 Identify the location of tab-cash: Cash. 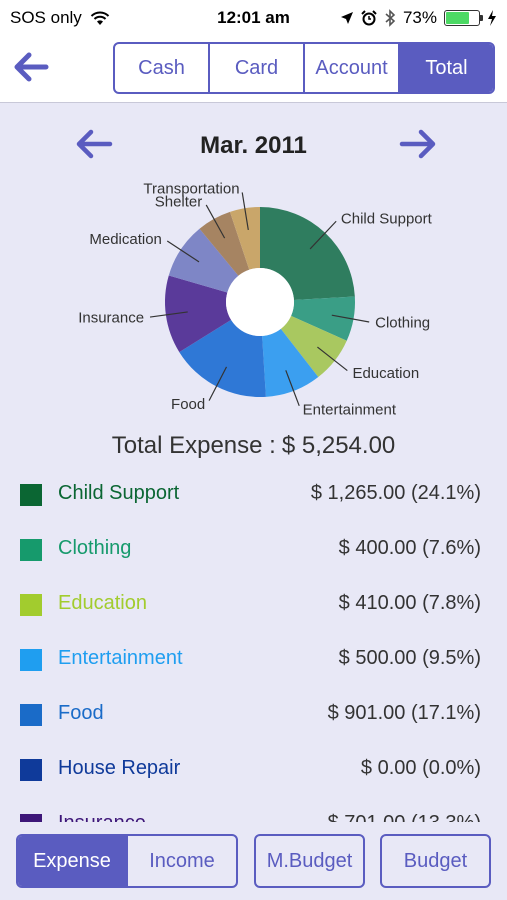
(162, 68).